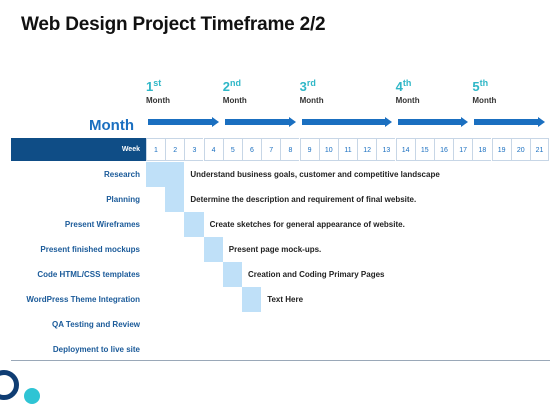  Describe the element at coordinates (175, 149) in the screenshot. I see `week-cell-2: 2` at that location.